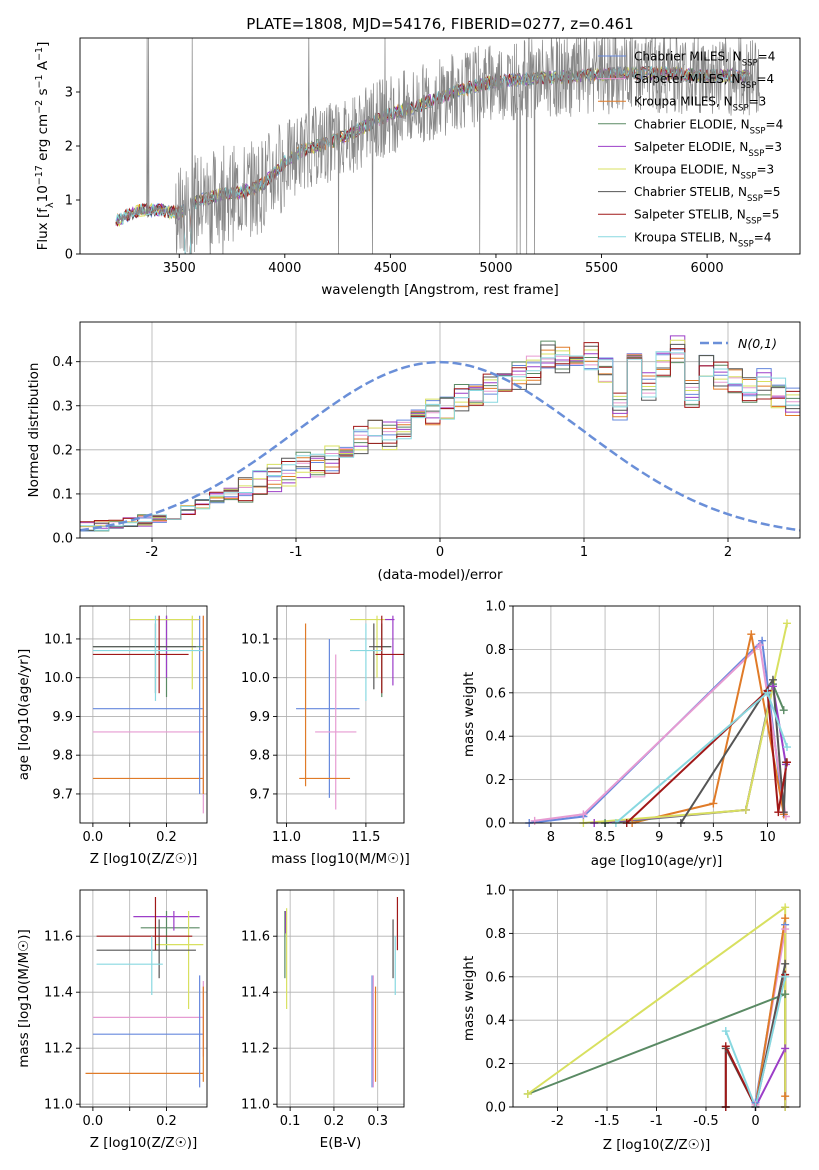  I want to click on spectrum-clip-group, so click(438, 146).